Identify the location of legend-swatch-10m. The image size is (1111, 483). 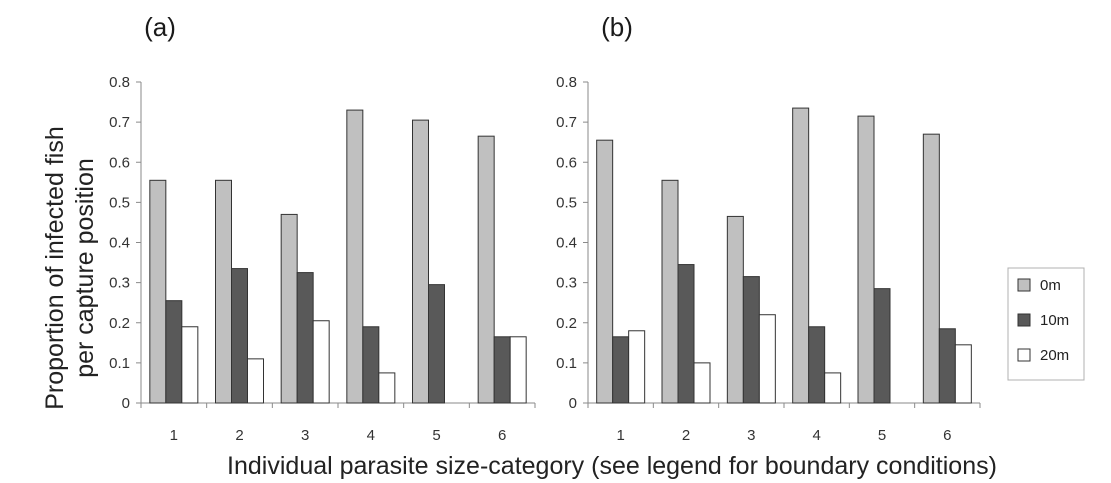
(1024, 320).